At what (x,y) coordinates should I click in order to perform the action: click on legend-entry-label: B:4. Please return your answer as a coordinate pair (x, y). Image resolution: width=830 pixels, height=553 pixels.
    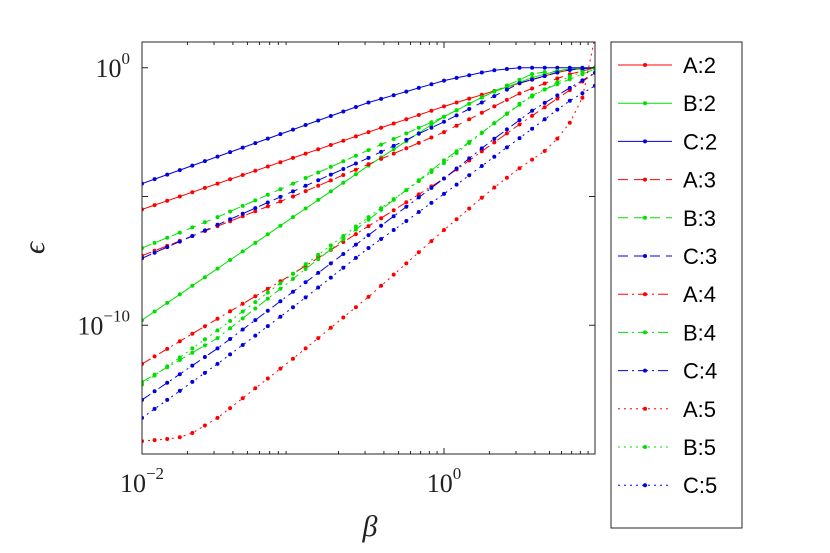
    Looking at the image, I should click on (699, 332).